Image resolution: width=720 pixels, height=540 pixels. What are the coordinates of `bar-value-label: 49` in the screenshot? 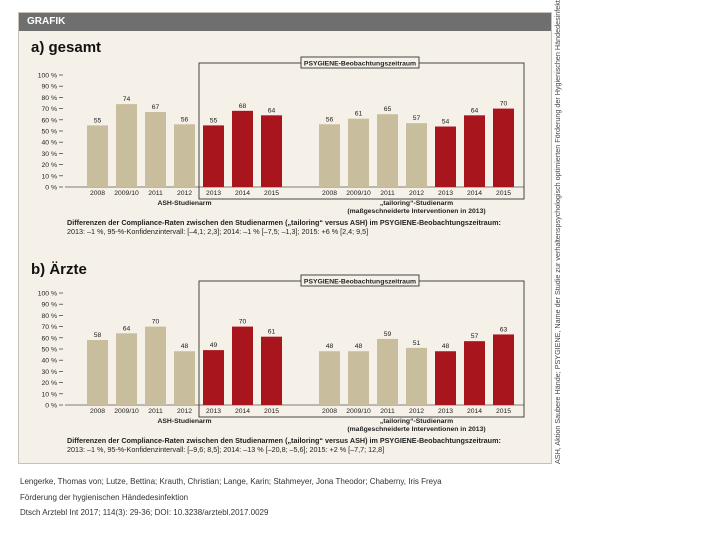 It's located at (214, 345).